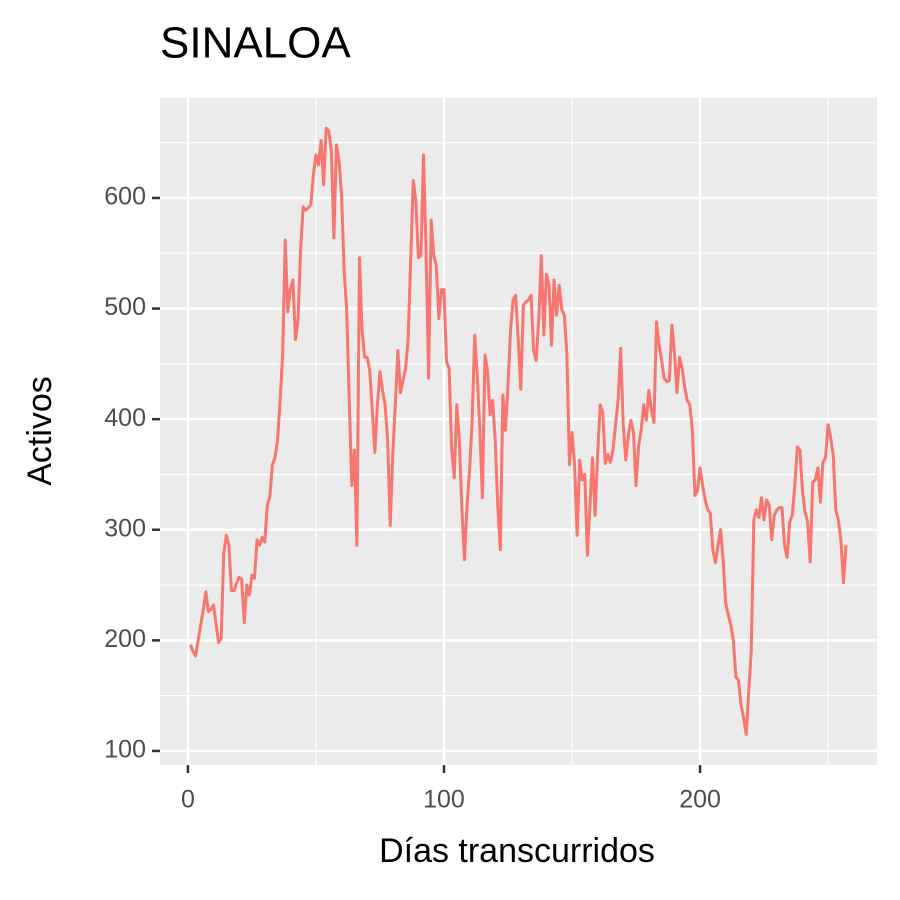 Image resolution: width=900 pixels, height=900 pixels. Describe the element at coordinates (40, 431) in the screenshot. I see `y-axis-label: Activos` at that location.